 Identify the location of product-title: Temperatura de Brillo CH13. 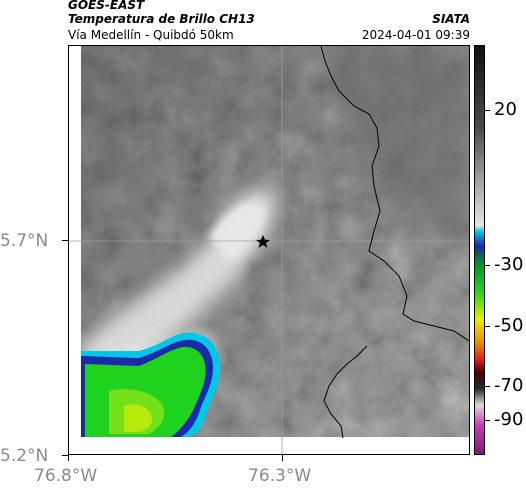
(161, 19).